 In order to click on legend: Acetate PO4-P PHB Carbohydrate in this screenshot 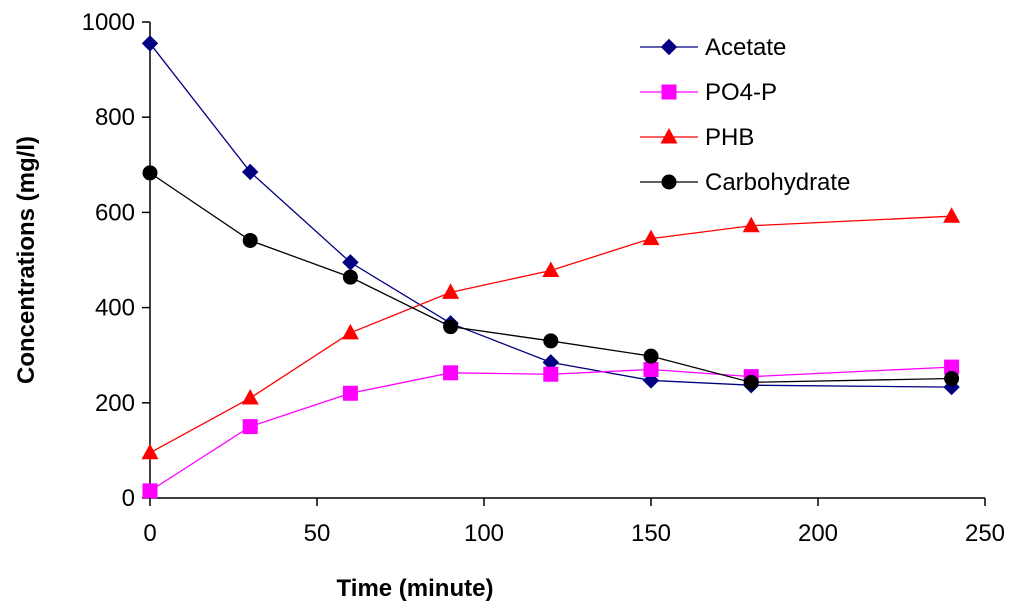, I will do `click(745, 115)`.